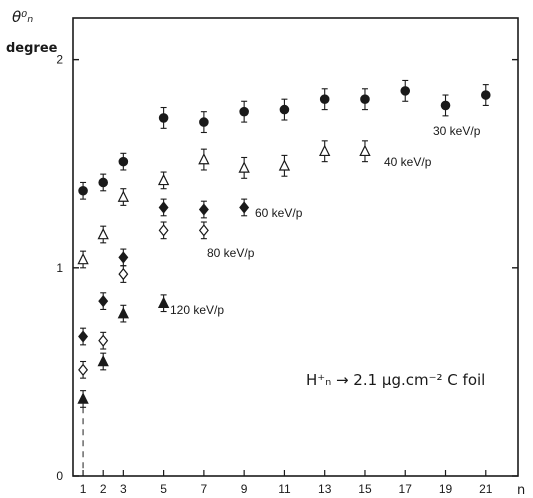 This screenshot has height=498, width=533. What do you see at coordinates (59, 60) in the screenshot?
I see `y-tick-label: 2` at bounding box center [59, 60].